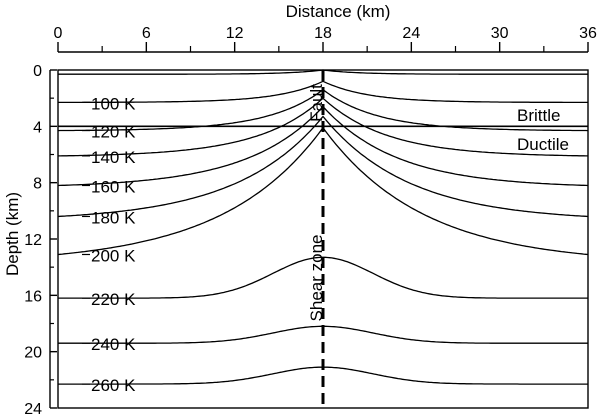 This screenshot has width=600, height=420. What do you see at coordinates (58, 33) in the screenshot?
I see `x-tick-label: 0` at bounding box center [58, 33].